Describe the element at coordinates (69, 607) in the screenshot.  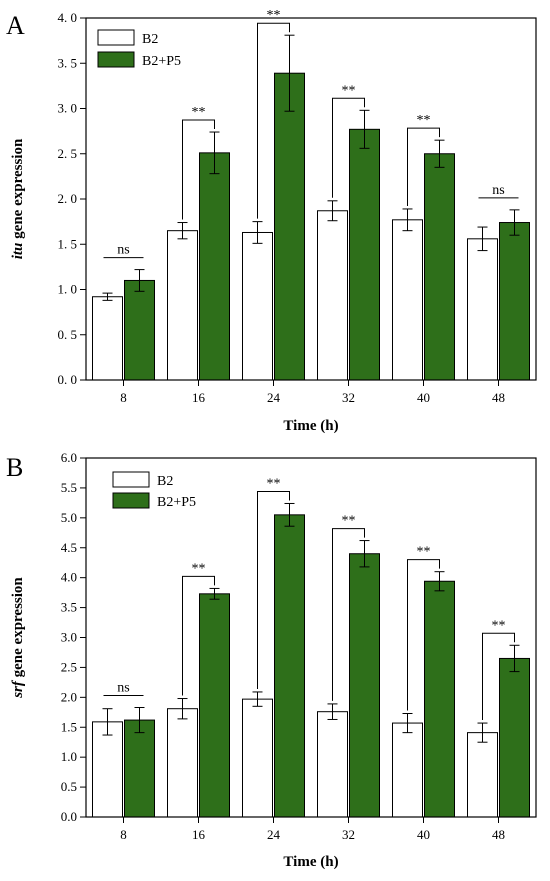
I see `y-tick-label: 3.5` at that location.